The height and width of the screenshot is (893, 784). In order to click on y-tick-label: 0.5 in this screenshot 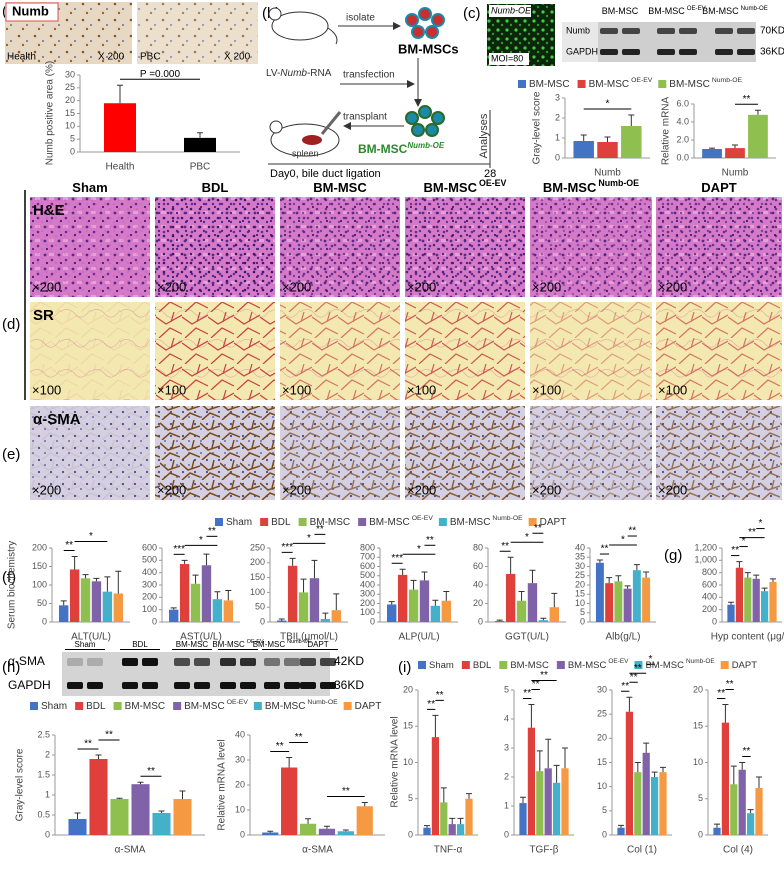, I will do `click(43, 814)`.